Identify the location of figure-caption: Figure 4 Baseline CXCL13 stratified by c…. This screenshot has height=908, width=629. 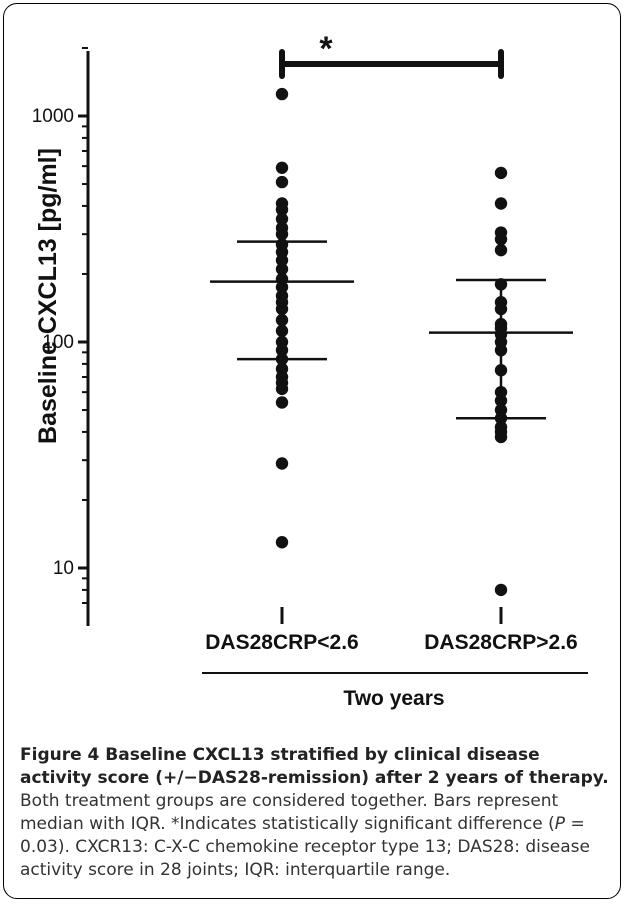
(317, 813).